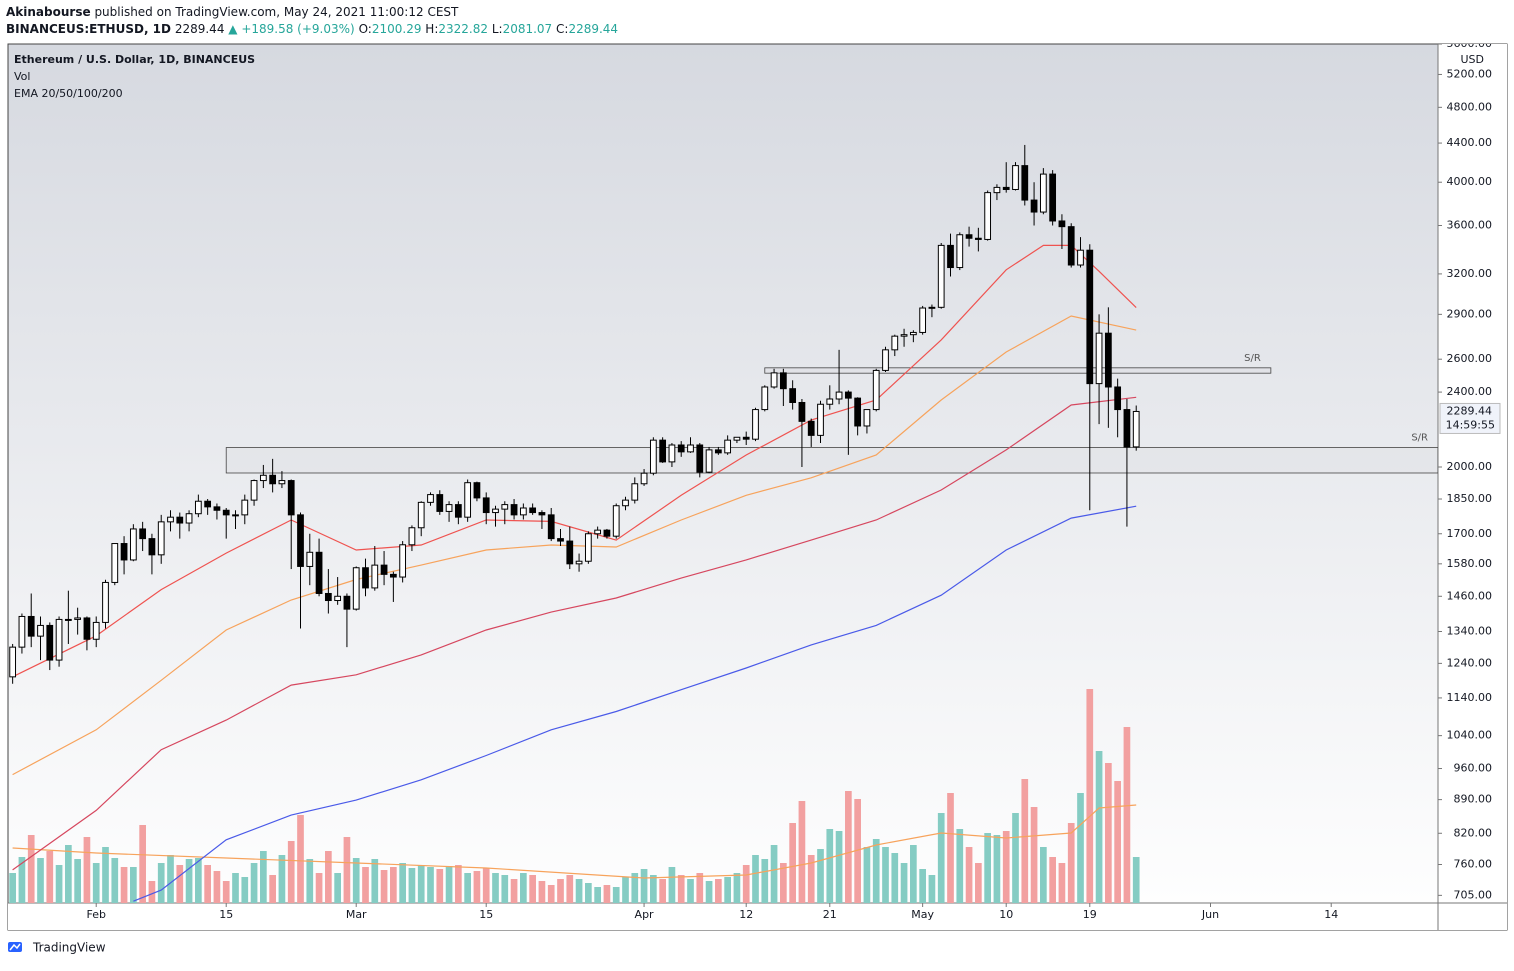 The width and height of the screenshot is (1514, 971). I want to click on y-tick-label: 1140.00, so click(1470, 697).